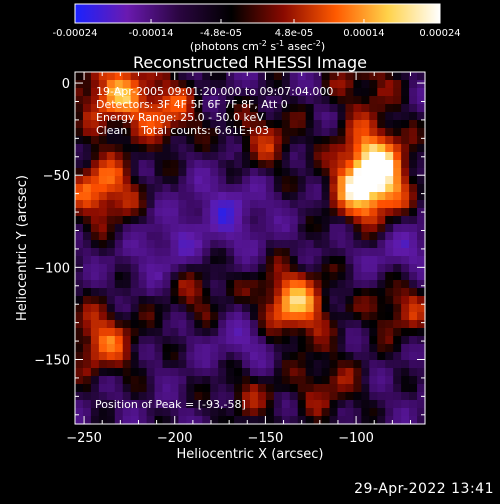 The image size is (500, 504). I want to click on y-tick-label: −150, so click(52, 360).